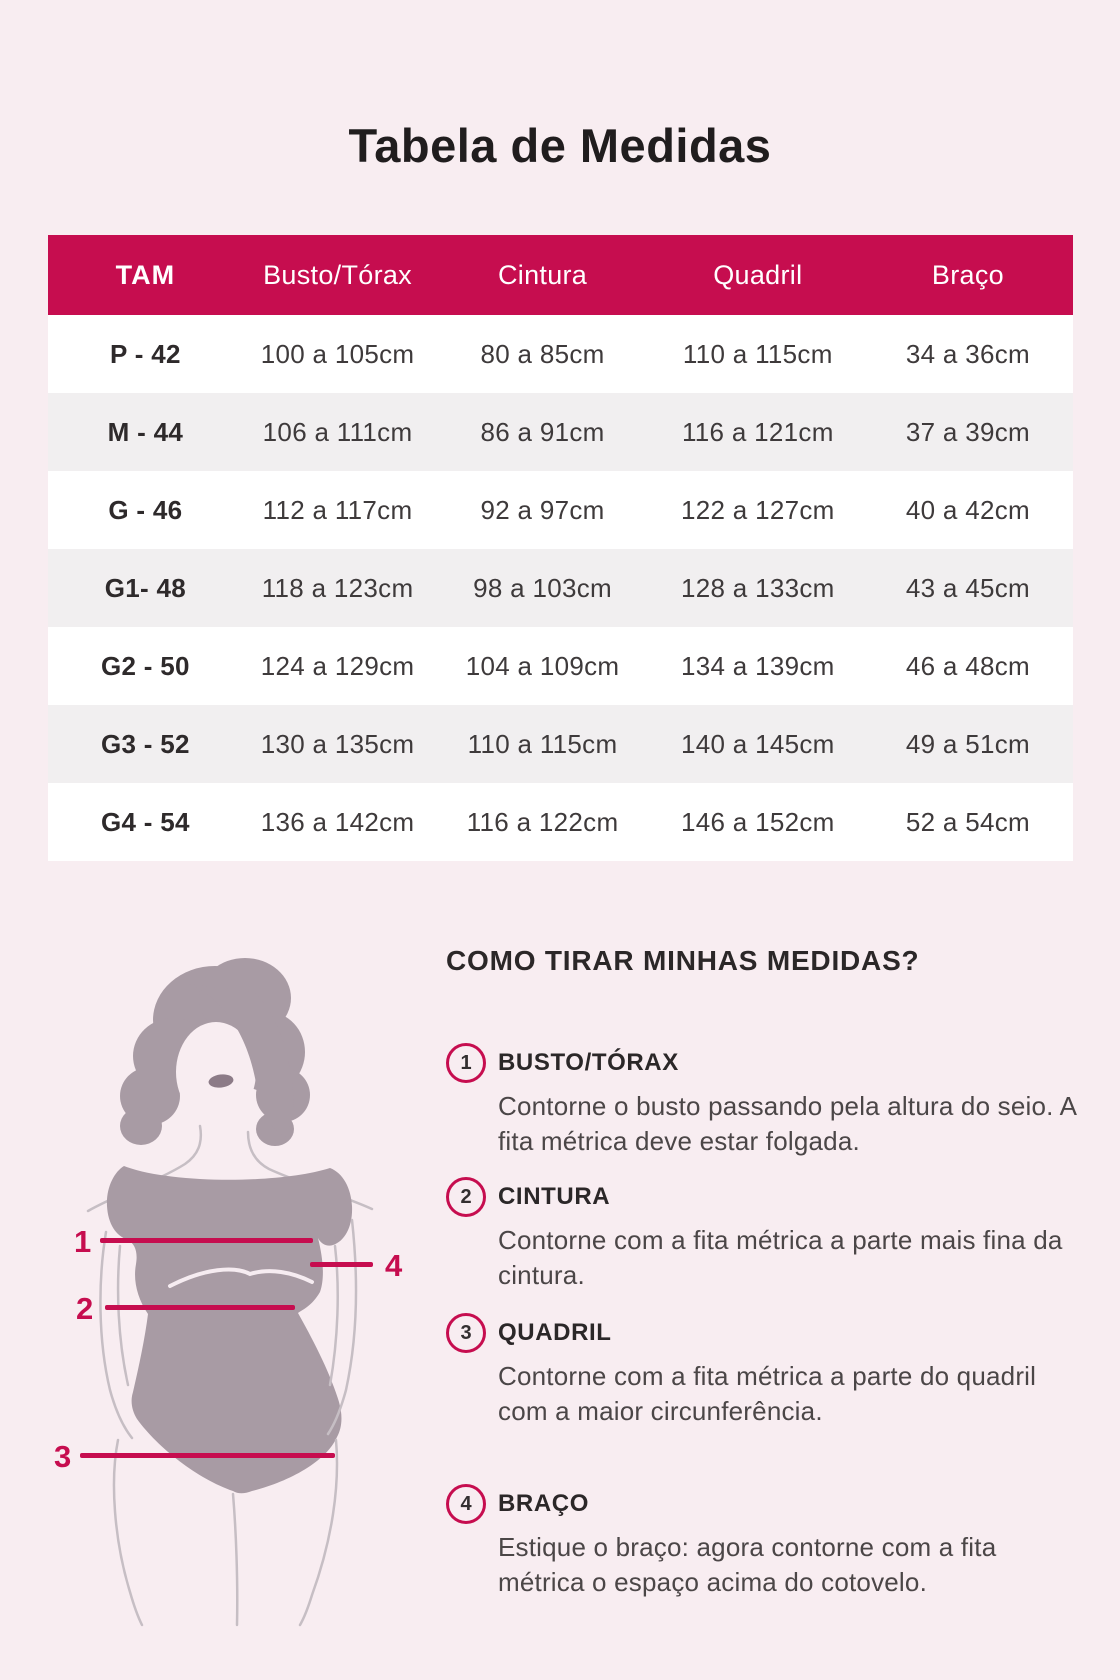 This screenshot has height=1680, width=1120. What do you see at coordinates (542, 353) in the screenshot?
I see `waist-cell: 80 a 85cm` at bounding box center [542, 353].